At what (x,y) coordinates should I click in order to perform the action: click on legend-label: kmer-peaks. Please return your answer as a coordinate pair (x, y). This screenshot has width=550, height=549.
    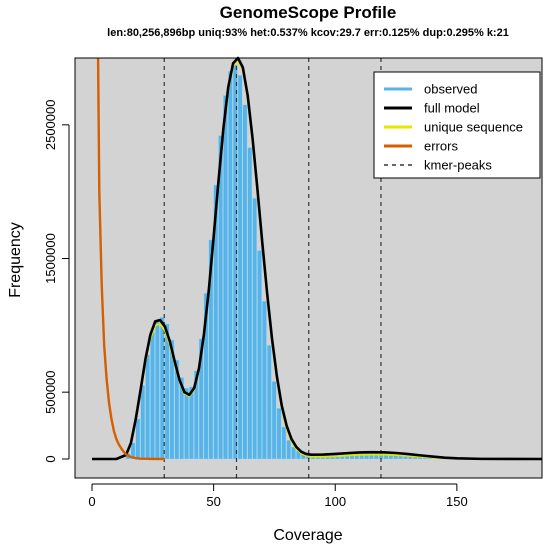
    Looking at the image, I should click on (458, 165).